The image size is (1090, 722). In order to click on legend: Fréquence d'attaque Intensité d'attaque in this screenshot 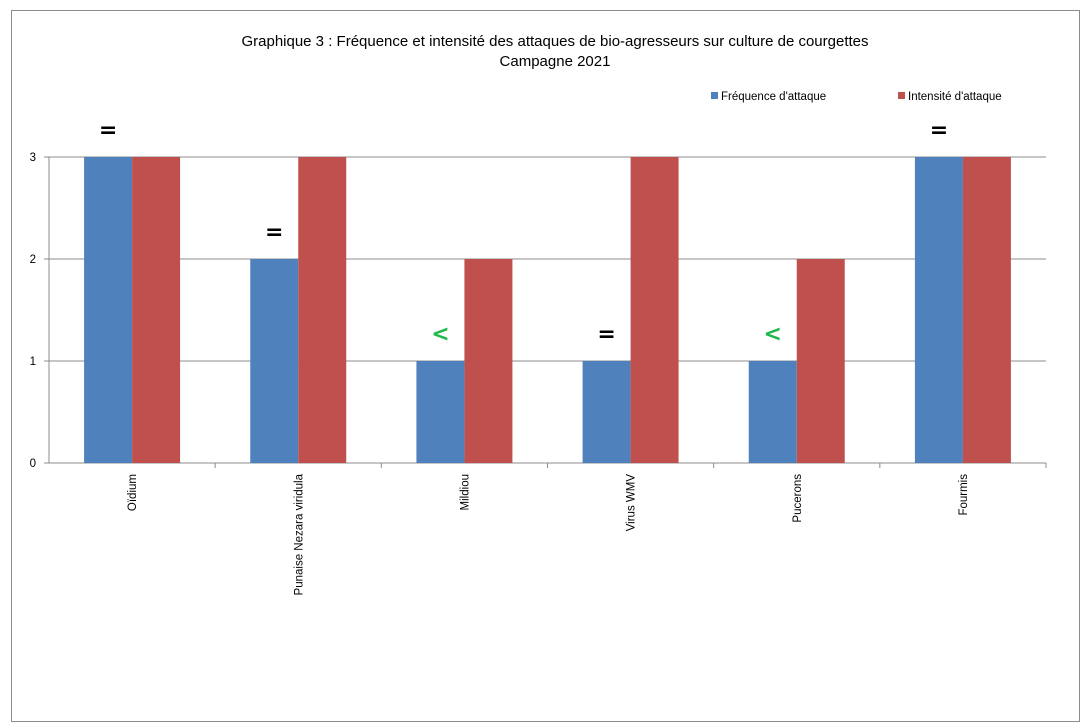, I will do `click(856, 97)`.